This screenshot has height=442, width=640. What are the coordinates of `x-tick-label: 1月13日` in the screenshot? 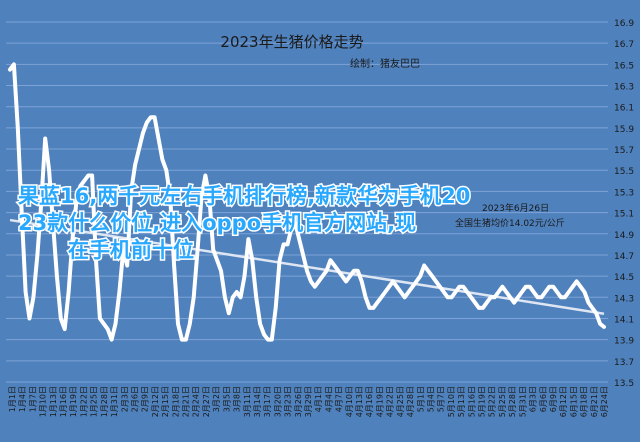 It's located at (53, 401).